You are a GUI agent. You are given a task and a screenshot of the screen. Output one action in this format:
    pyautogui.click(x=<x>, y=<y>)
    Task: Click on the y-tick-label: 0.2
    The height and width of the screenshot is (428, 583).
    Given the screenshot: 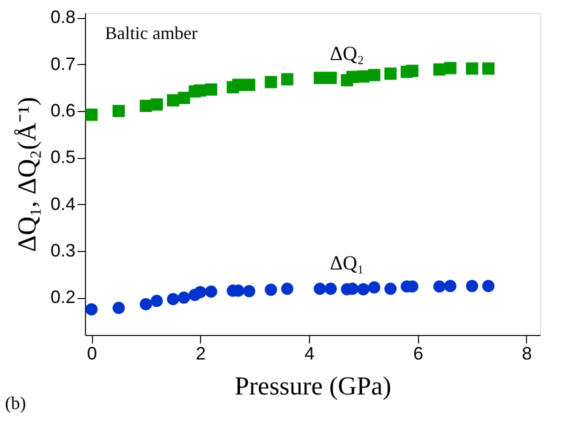 What is the action you would take?
    pyautogui.click(x=63, y=297)
    